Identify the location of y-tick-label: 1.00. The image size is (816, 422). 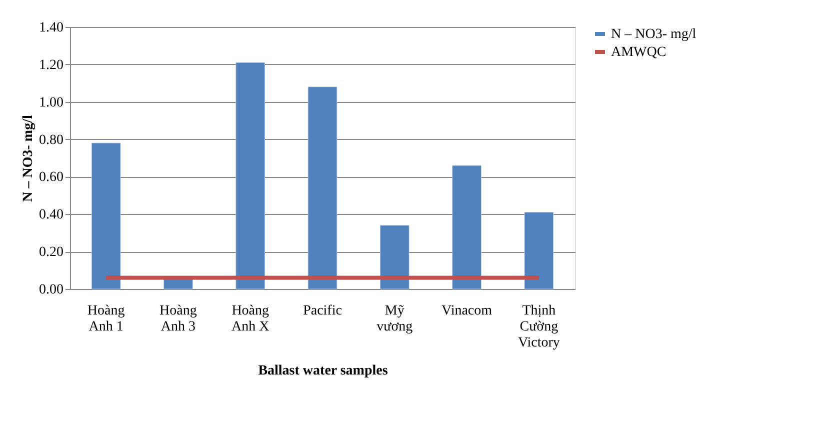
(51, 102).